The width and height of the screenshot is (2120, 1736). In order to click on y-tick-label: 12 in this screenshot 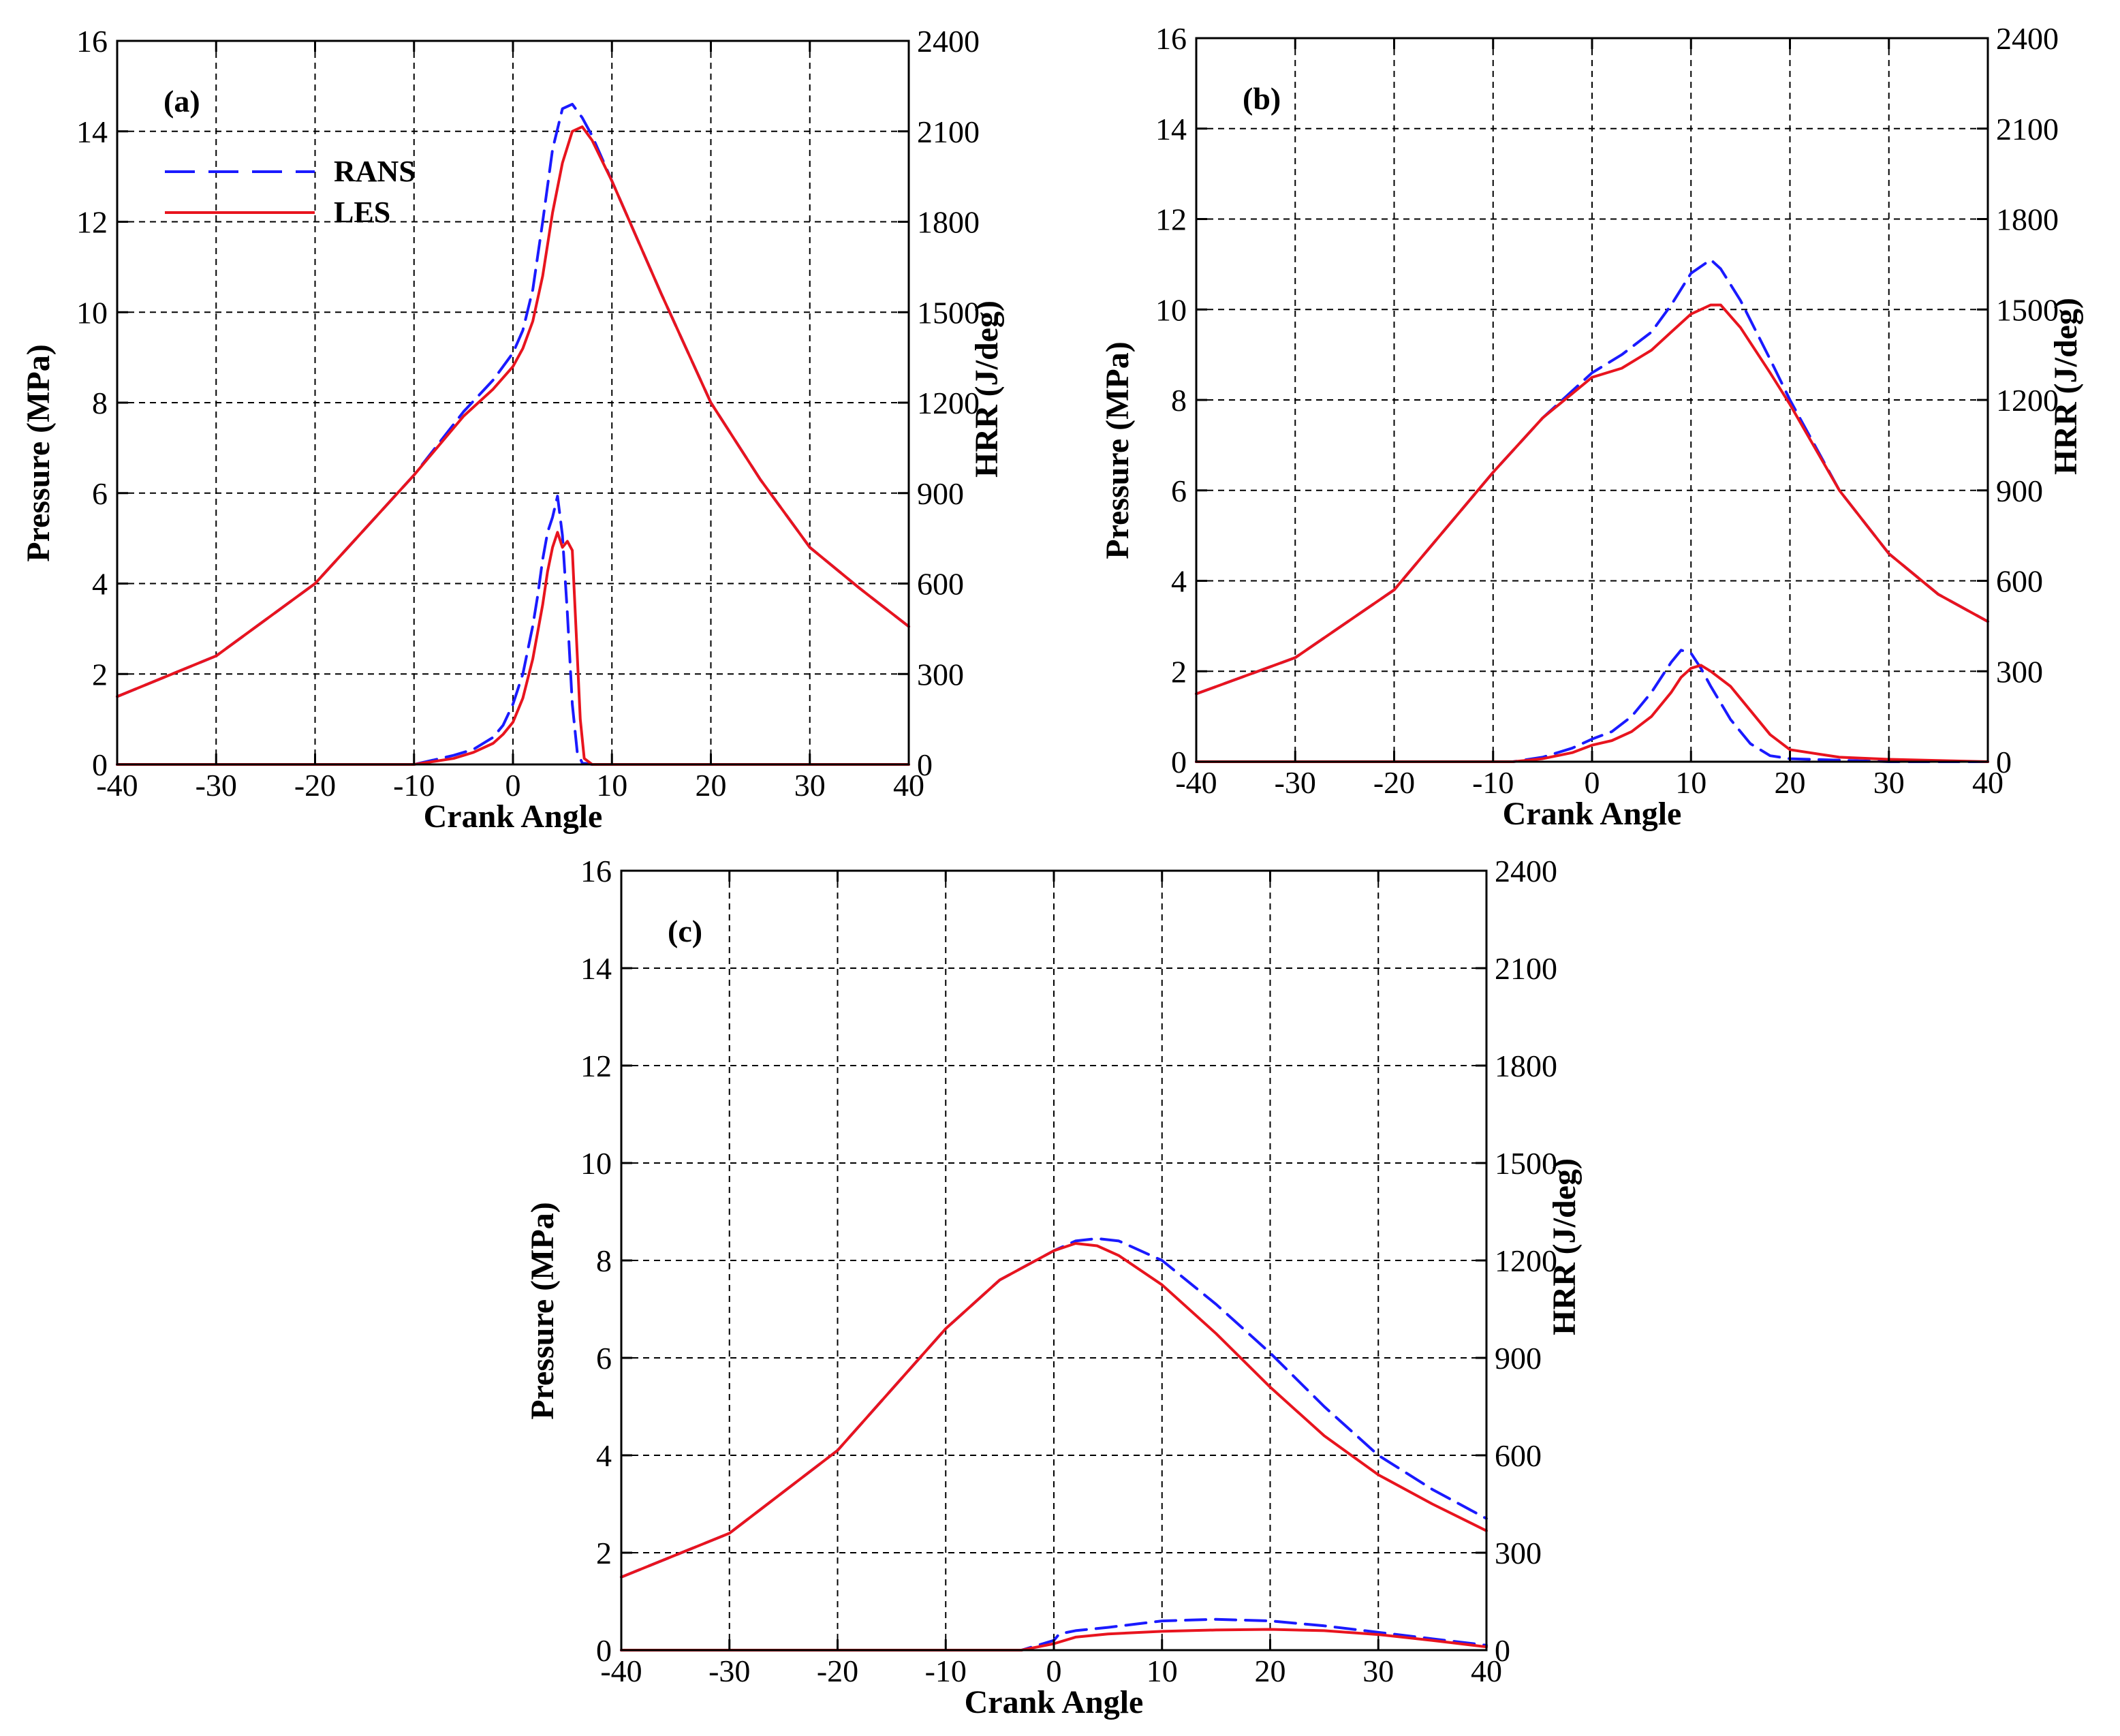, I will do `click(596, 1066)`.